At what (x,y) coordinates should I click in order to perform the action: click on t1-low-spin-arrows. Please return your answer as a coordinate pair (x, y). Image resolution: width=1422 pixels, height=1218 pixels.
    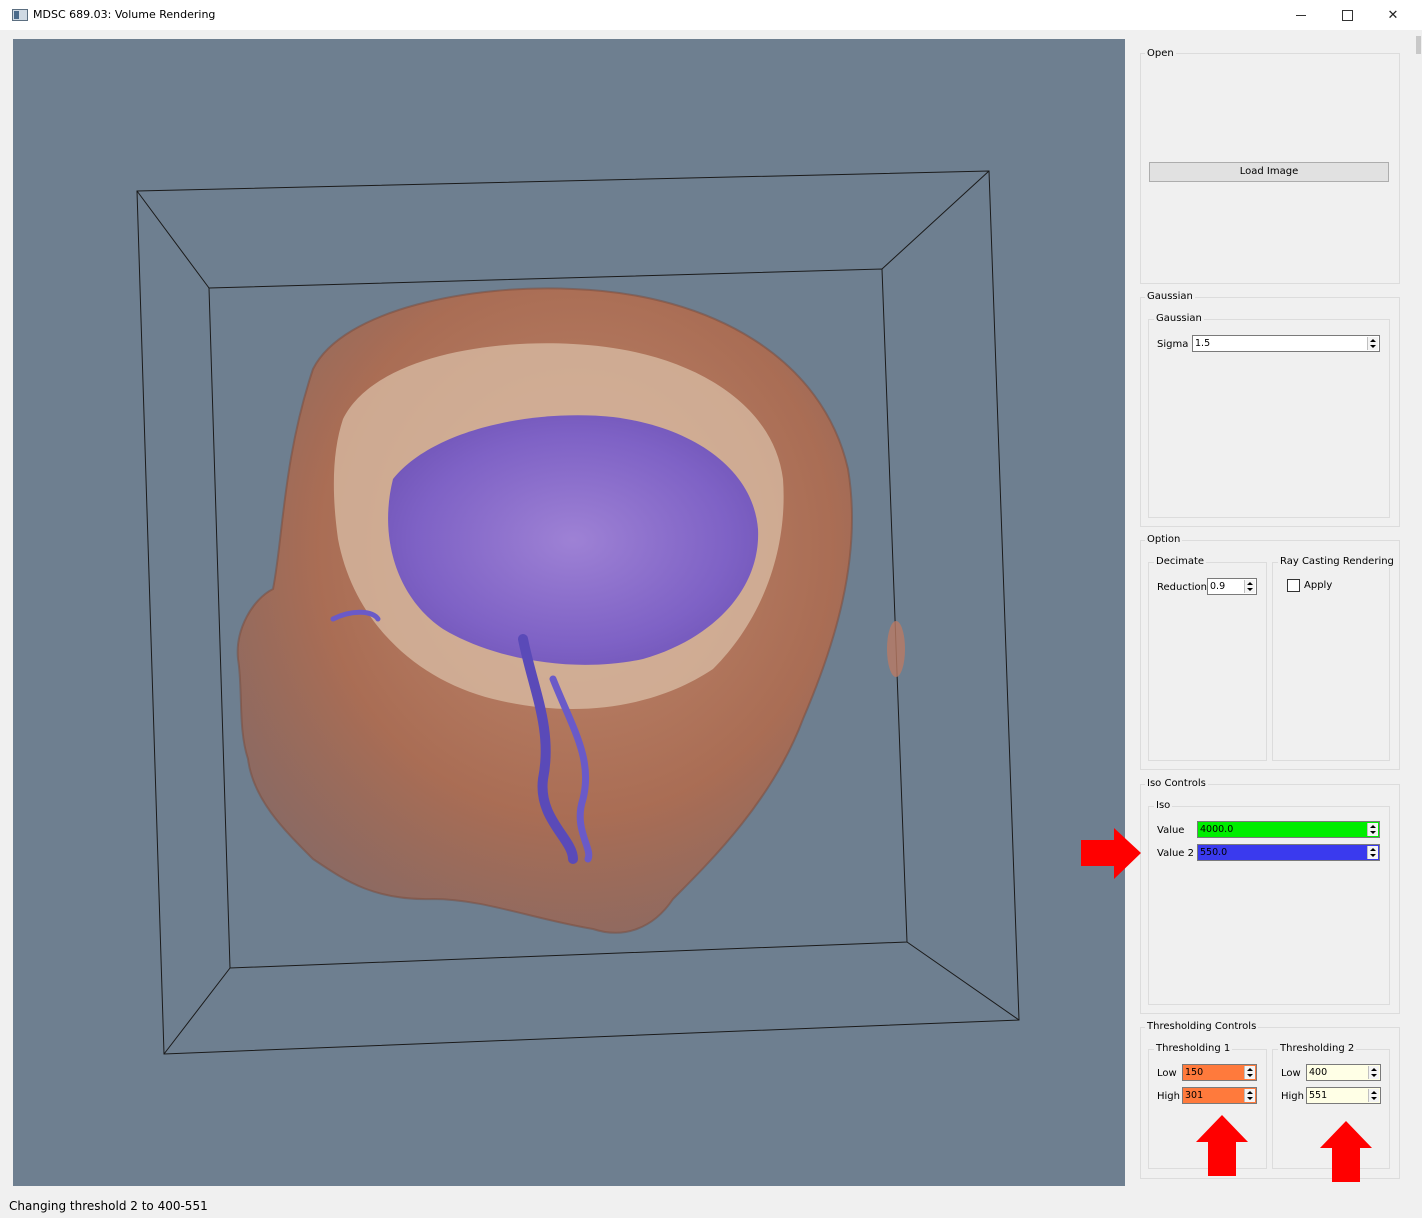
    Looking at the image, I should click on (1249, 1072).